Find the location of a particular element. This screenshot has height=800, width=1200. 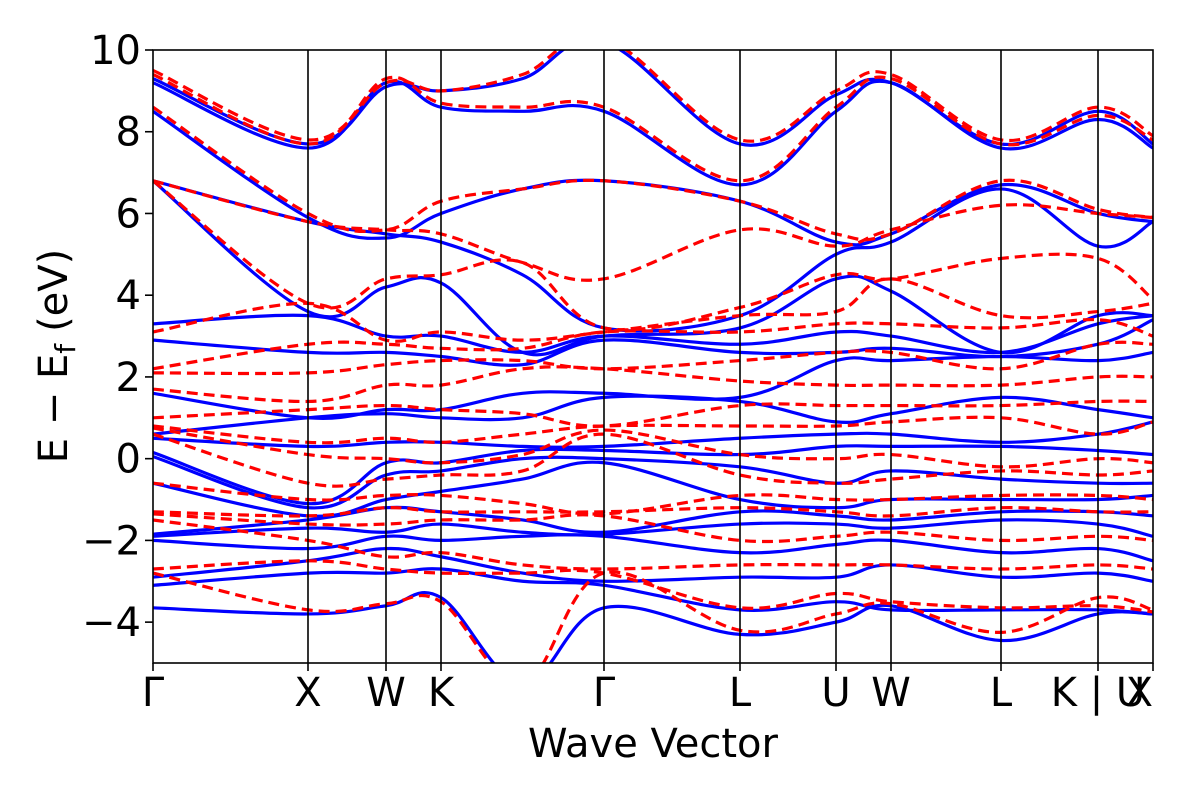

x-tick-label: K is located at coordinates (442, 693).